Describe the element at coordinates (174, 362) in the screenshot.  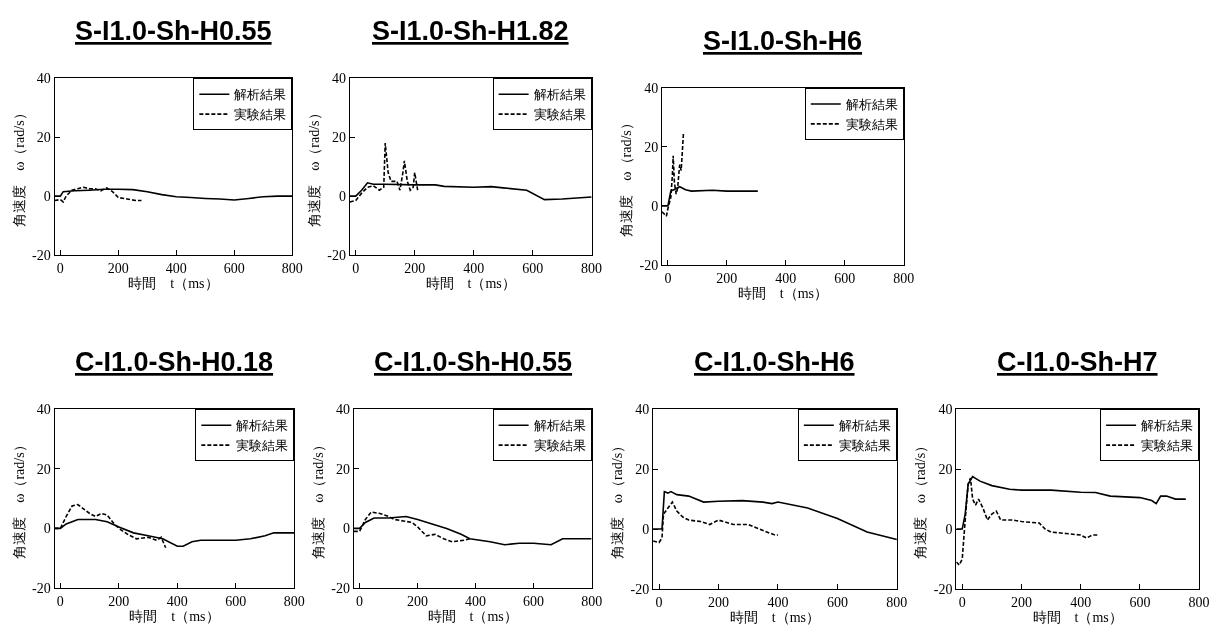
I see `chart-title: C-I1.0-Sh-H0.18` at that location.